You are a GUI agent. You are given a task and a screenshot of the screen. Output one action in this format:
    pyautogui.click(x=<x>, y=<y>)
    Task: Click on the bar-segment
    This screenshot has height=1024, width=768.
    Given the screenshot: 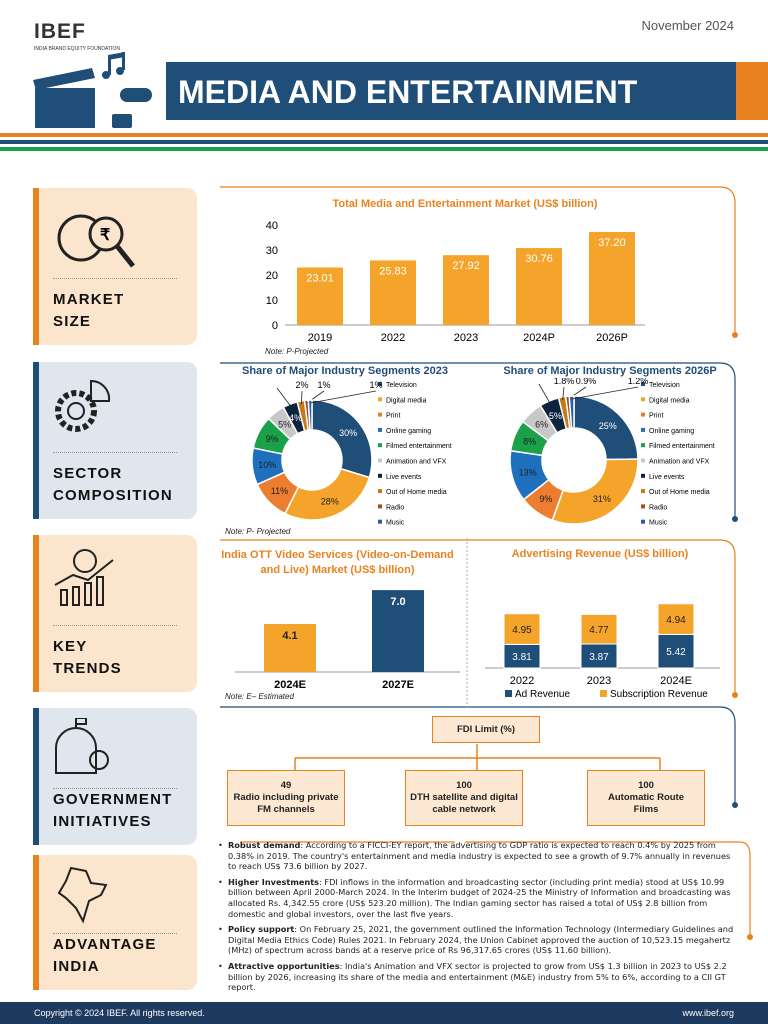 What is the action you would take?
    pyautogui.click(x=522, y=629)
    